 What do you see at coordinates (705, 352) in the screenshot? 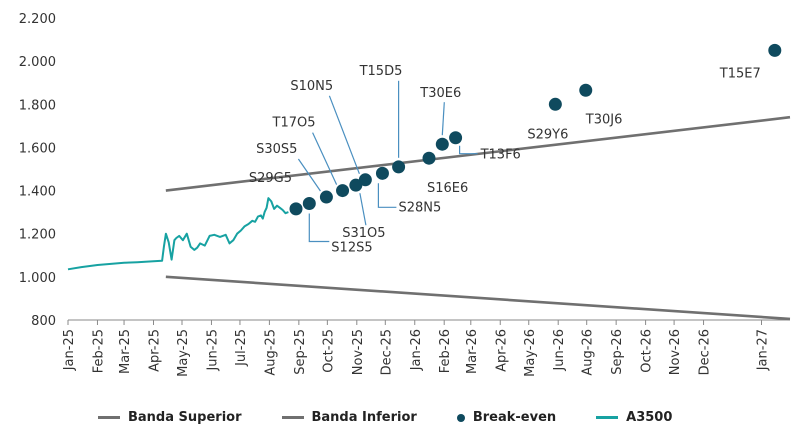
I see `x-tick-label: Dec-26` at bounding box center [705, 352].